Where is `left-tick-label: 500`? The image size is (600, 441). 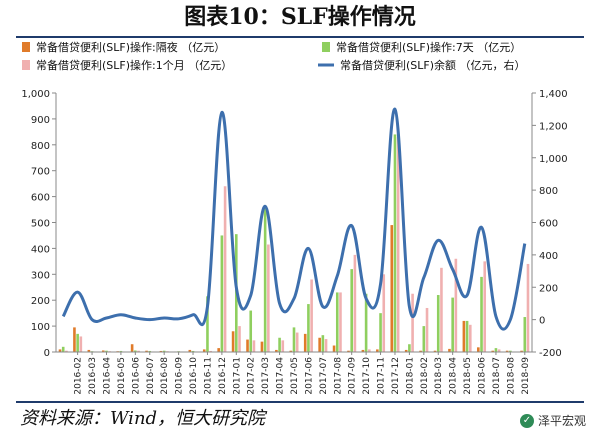 left-tick-label: 500 is located at coordinates (40, 224).